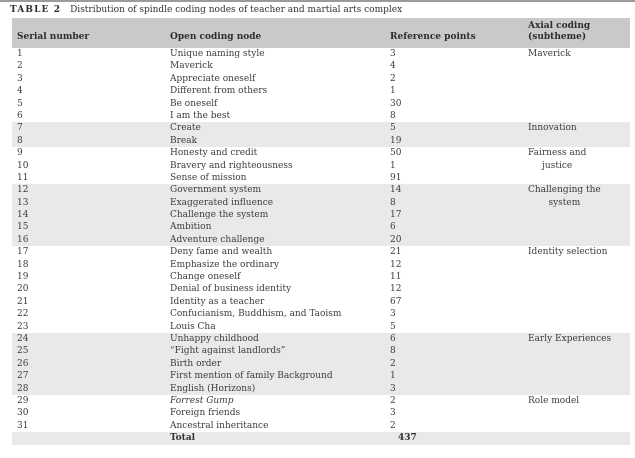 This screenshot has height=458, width=635. What do you see at coordinates (321, 141) in the screenshot?
I see `table-row: 8 Break 19` at bounding box center [321, 141].